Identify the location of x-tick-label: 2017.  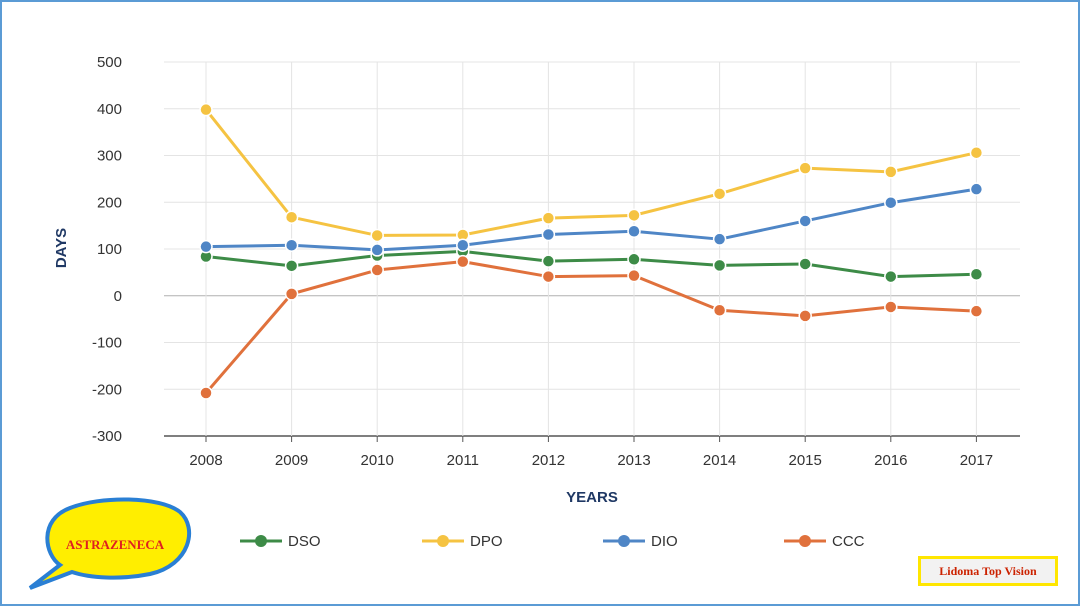
(976, 460).